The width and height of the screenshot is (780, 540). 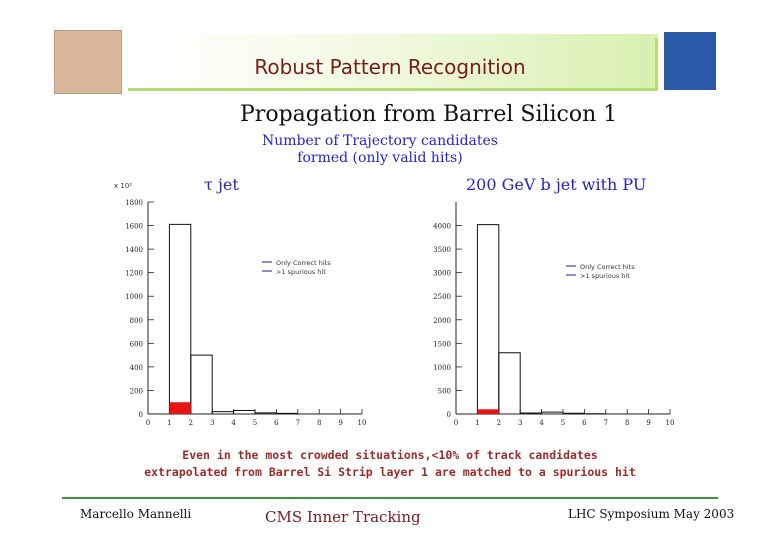 I want to click on y-tick-label: 1600, so click(x=134, y=227).